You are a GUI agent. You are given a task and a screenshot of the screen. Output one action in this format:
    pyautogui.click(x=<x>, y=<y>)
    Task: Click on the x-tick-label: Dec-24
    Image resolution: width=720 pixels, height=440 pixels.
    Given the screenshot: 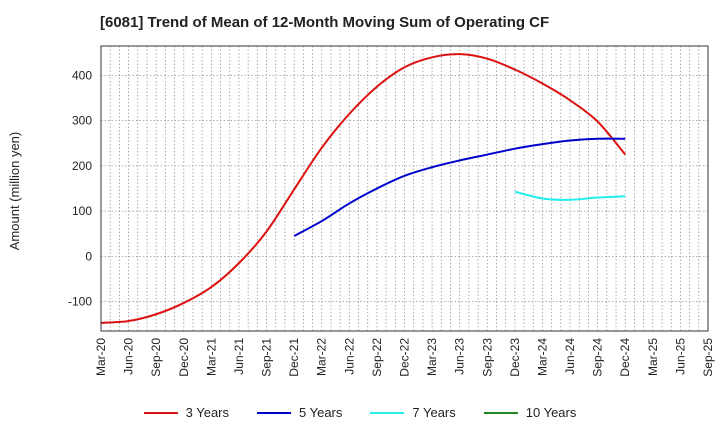 What is the action you would take?
    pyautogui.click(x=625, y=357)
    